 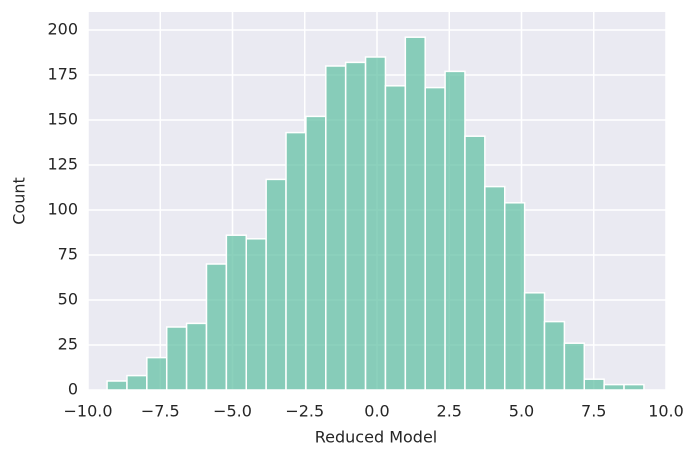 I want to click on x-axis-label: Reduced Model, so click(x=376, y=437).